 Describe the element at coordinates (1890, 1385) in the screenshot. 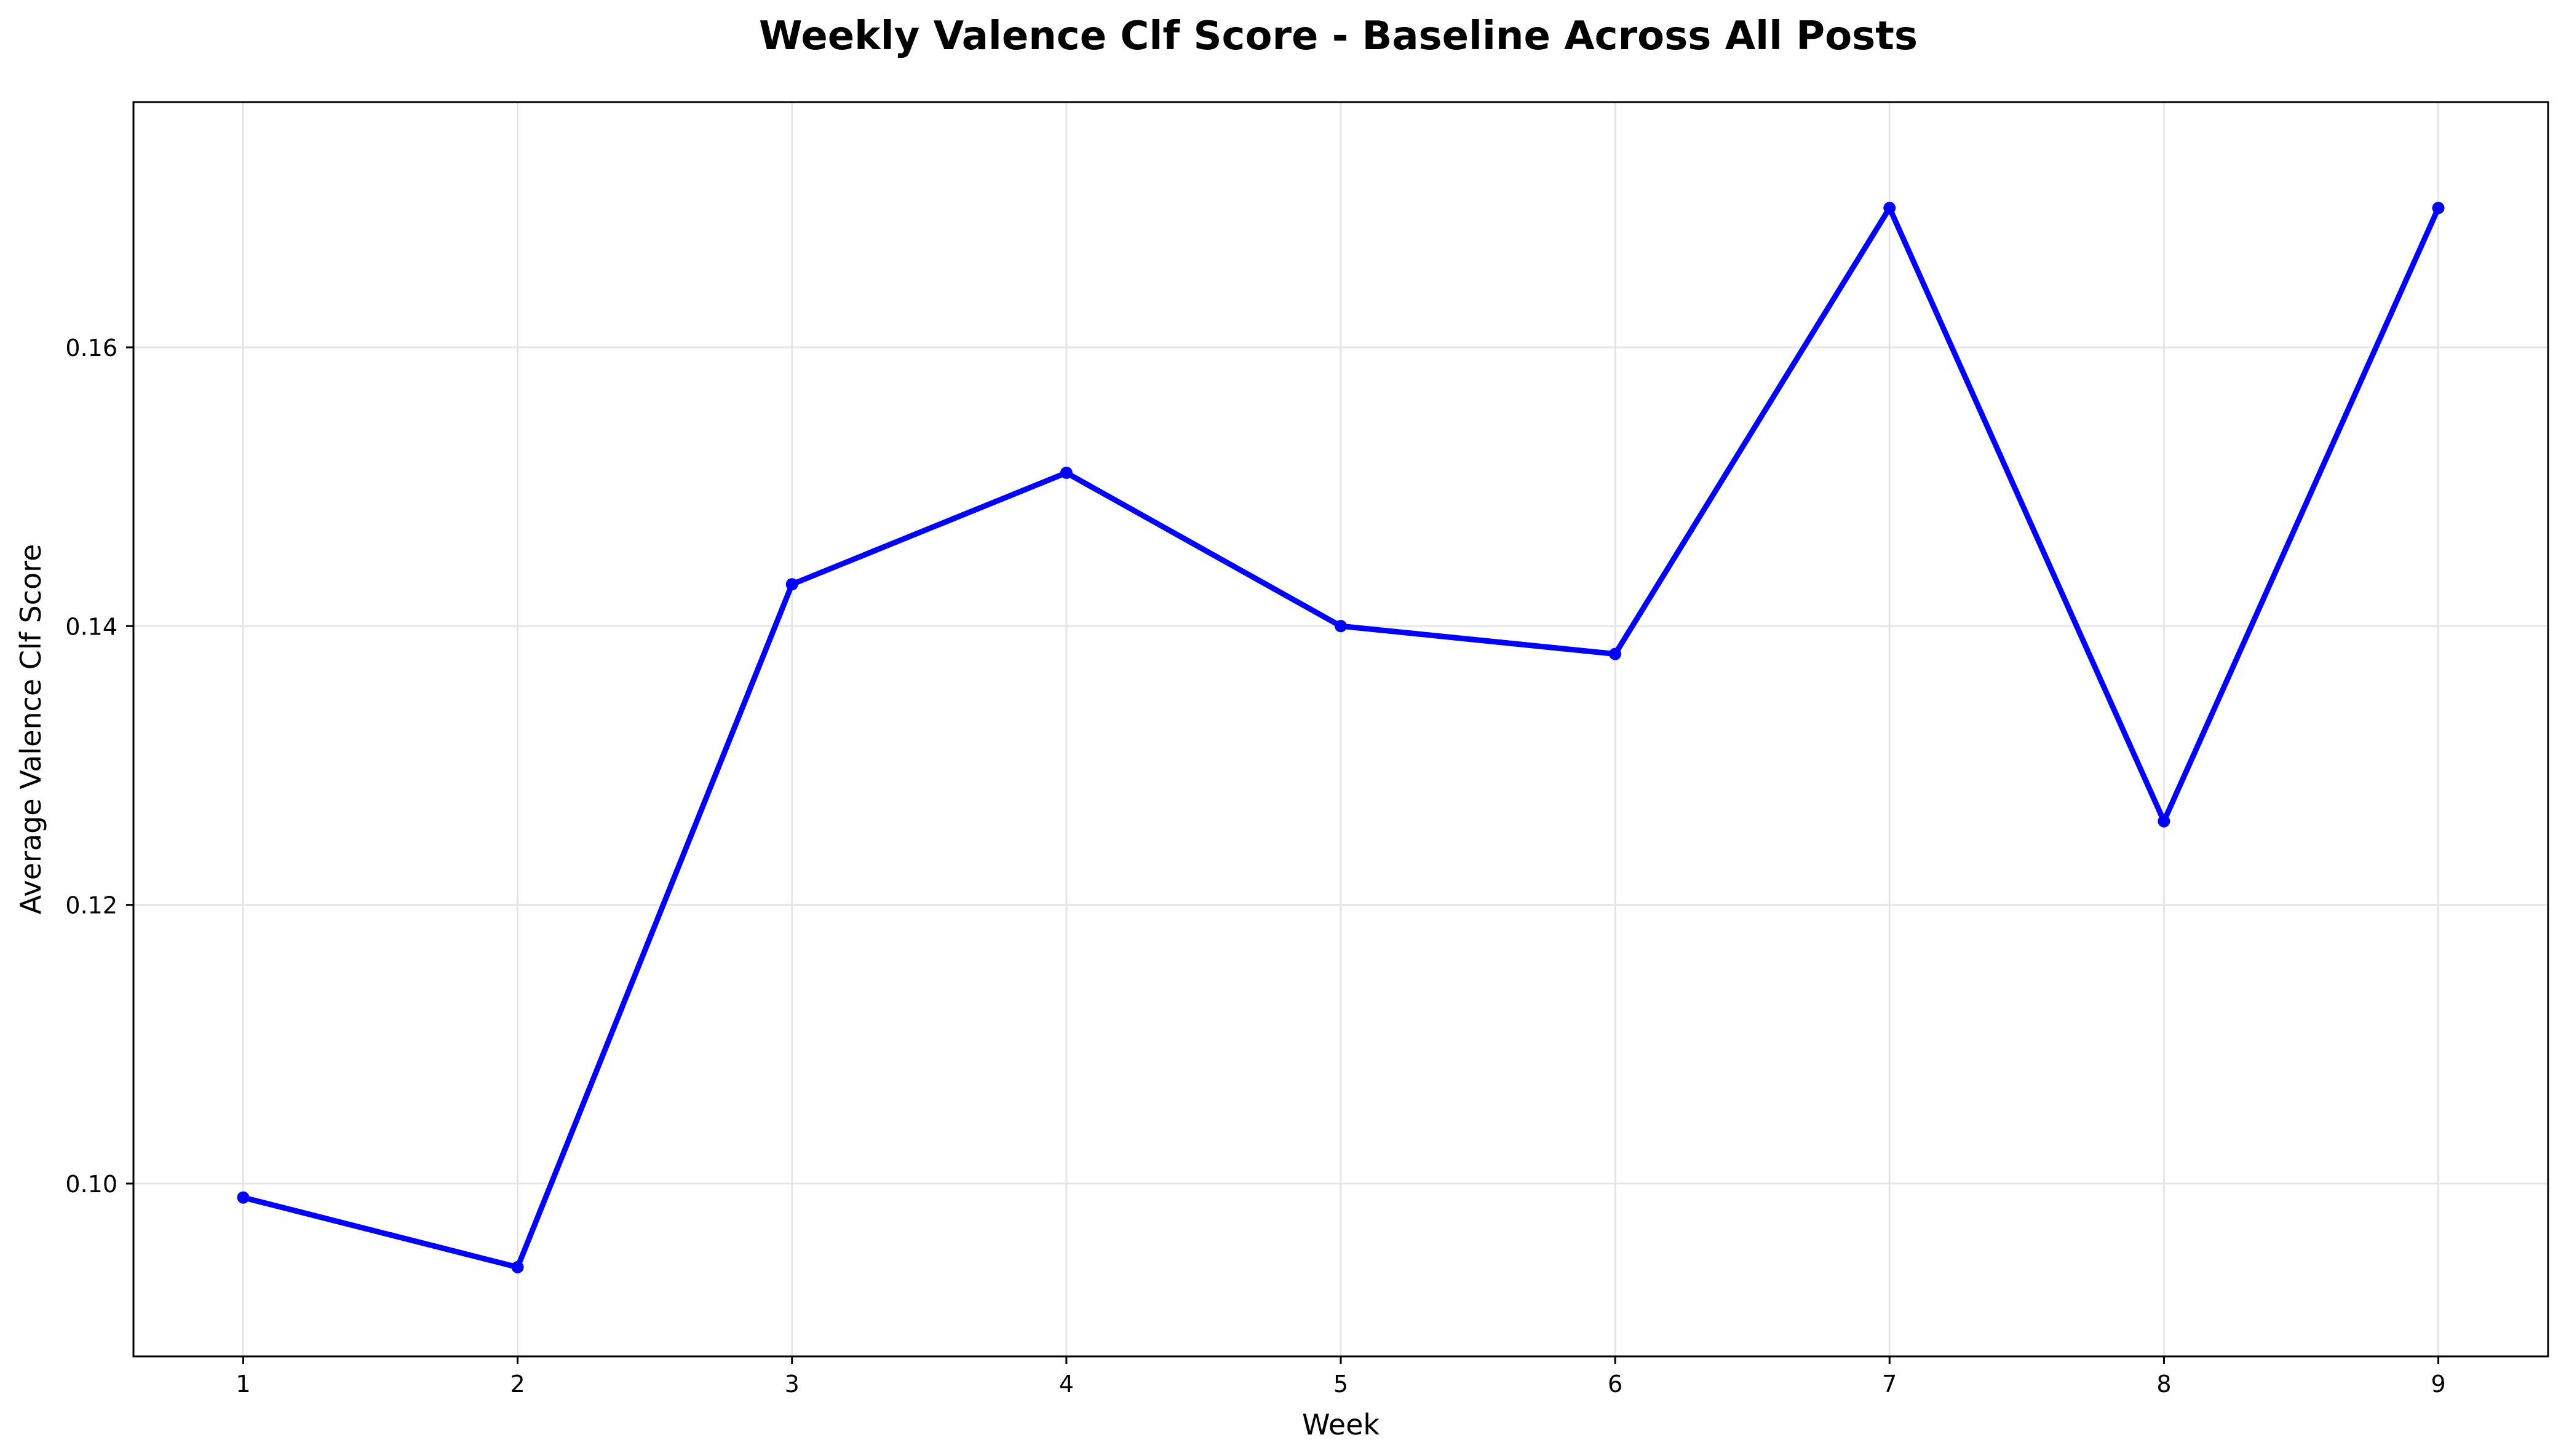

I see `x-tick-label: 7` at that location.